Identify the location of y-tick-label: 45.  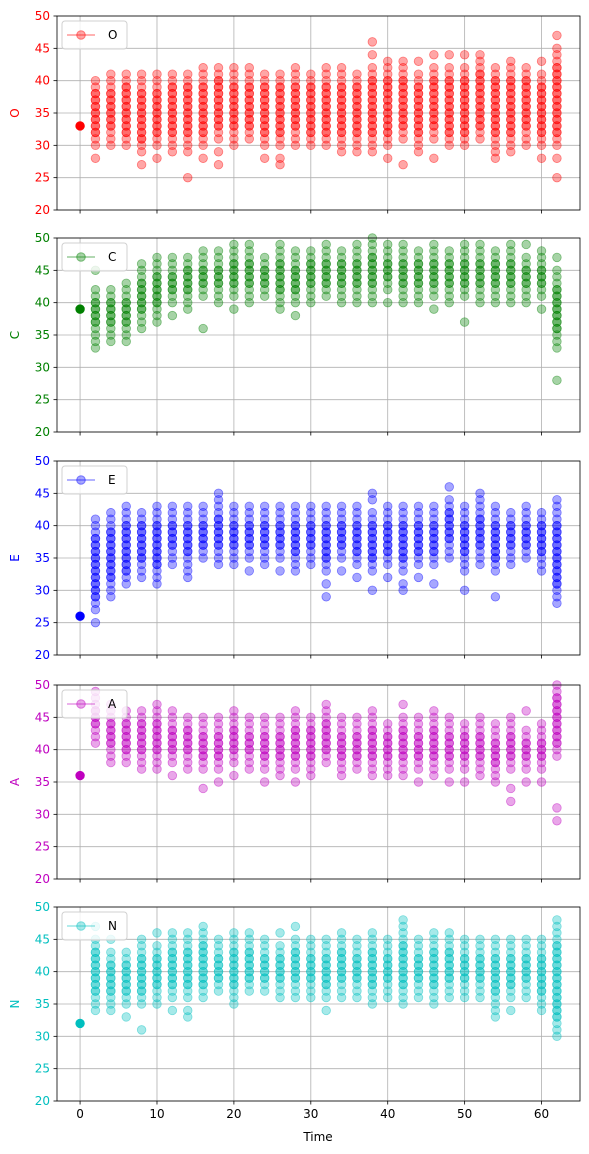
(42, 717).